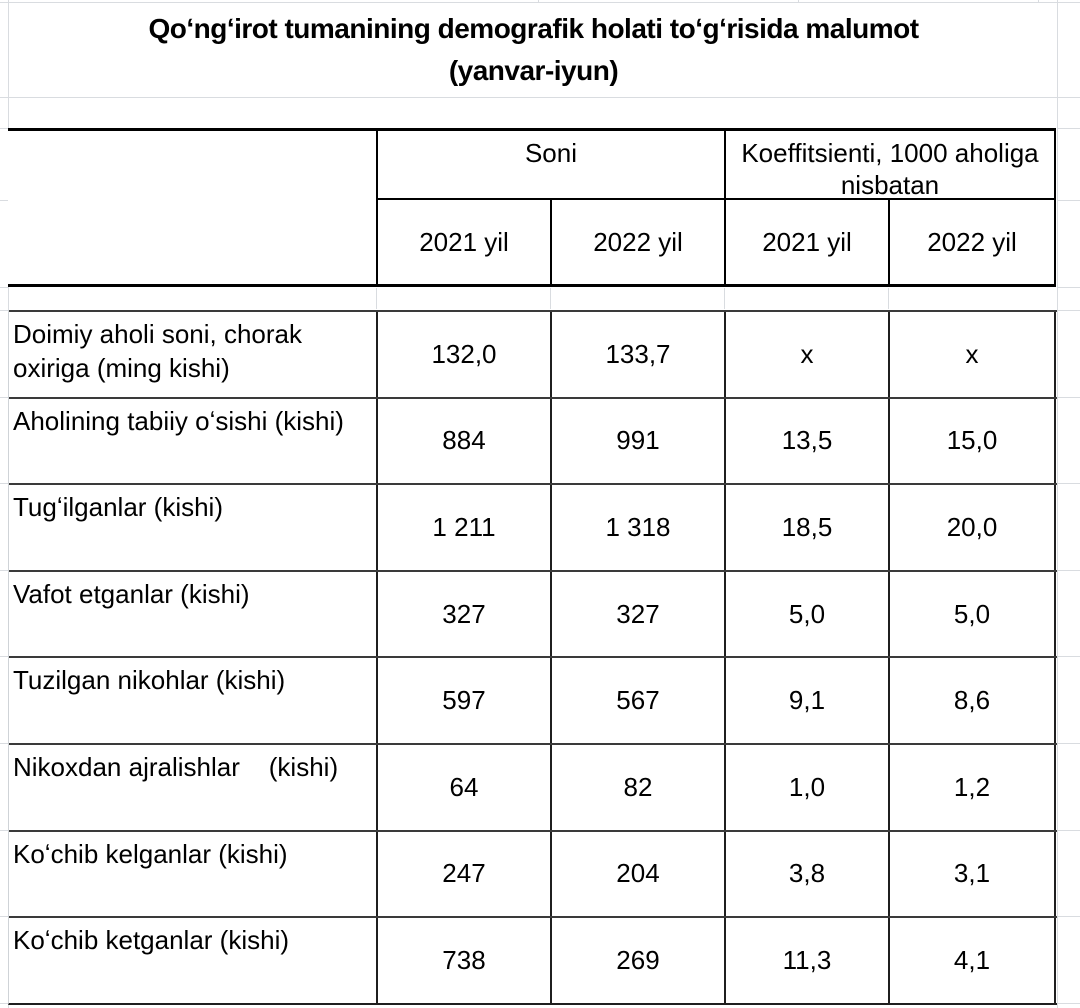 This screenshot has width=1080, height=1008. I want to click on row-label-cell: Nikoxdan ajralishlar (kishi), so click(176, 766).